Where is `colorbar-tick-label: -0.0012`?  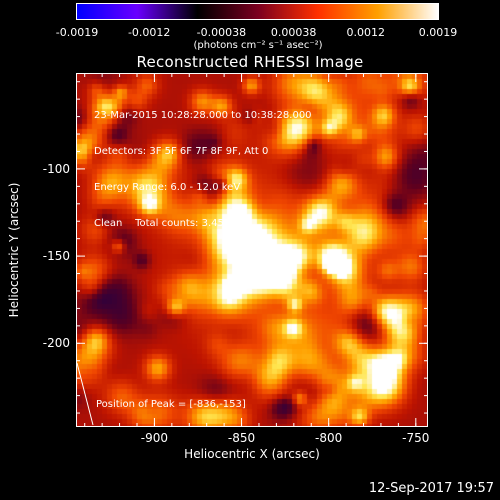
colorbar-tick-label: -0.0012 is located at coordinates (149, 32).